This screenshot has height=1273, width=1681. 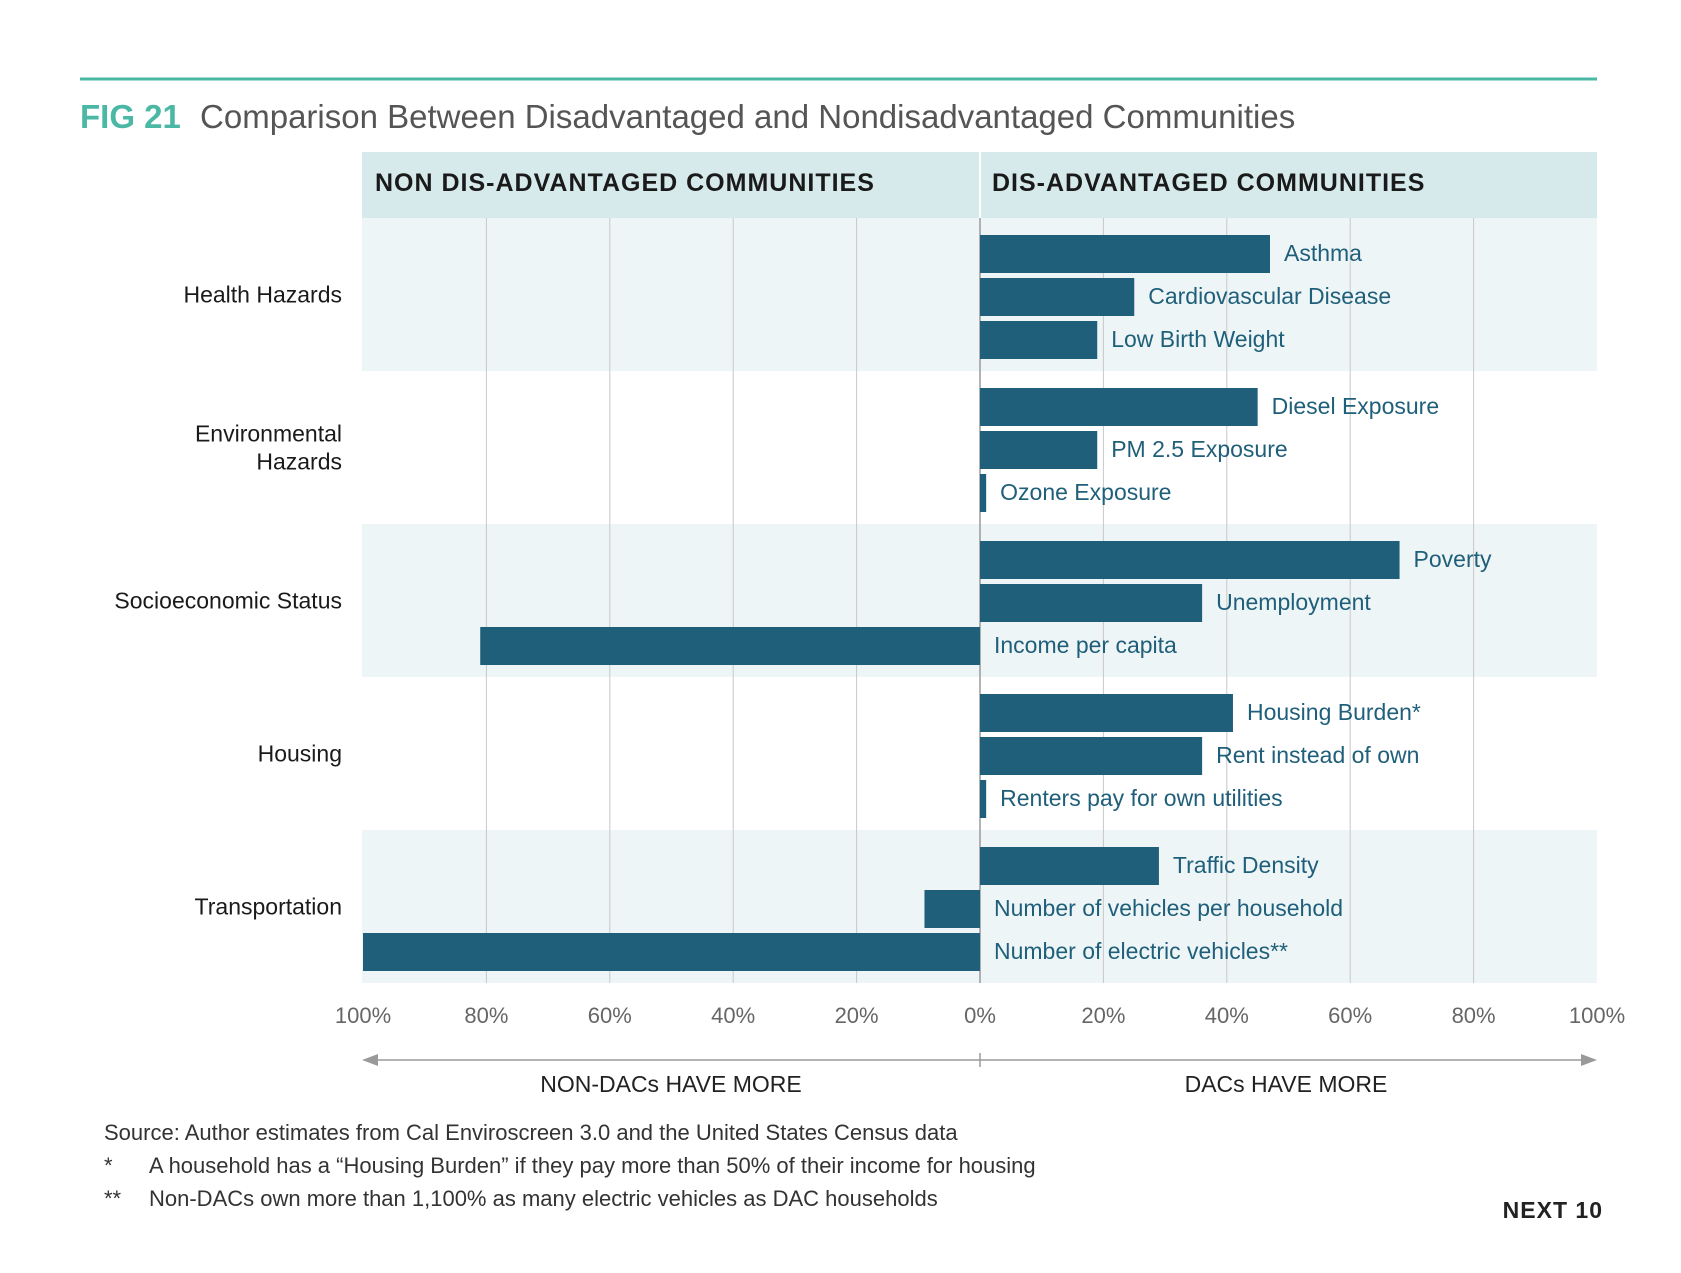 I want to click on bar-label: Traffic Density, so click(x=1246, y=865).